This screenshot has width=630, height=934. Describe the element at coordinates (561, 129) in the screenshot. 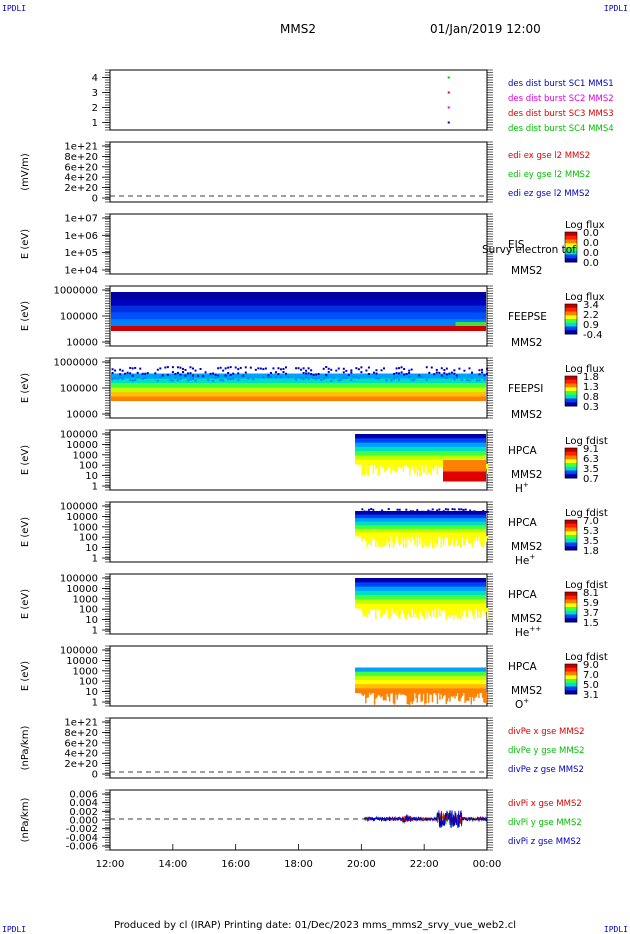

I see `legend-burst-3: des dist burst SC4 MMS4` at that location.